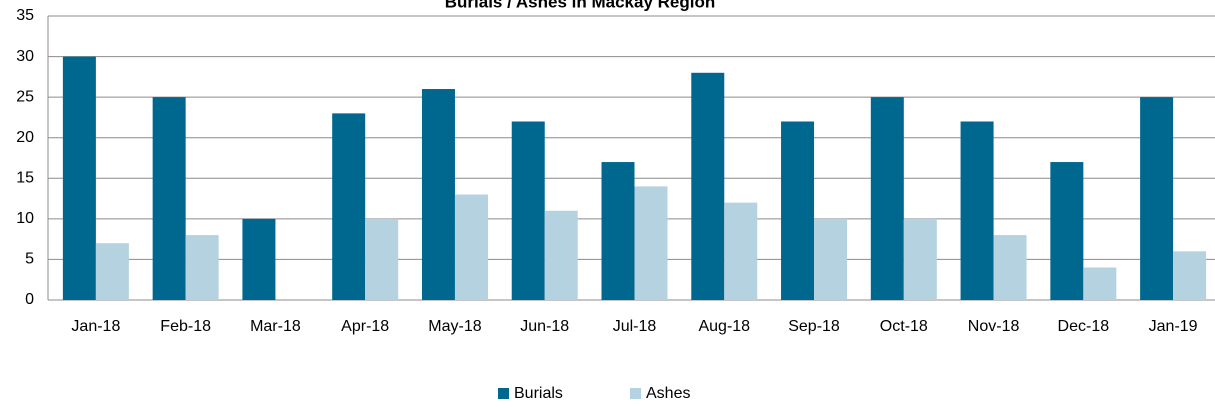 The image size is (1215, 408). What do you see at coordinates (25, 96) in the screenshot?
I see `y-tick-label: 25` at bounding box center [25, 96].